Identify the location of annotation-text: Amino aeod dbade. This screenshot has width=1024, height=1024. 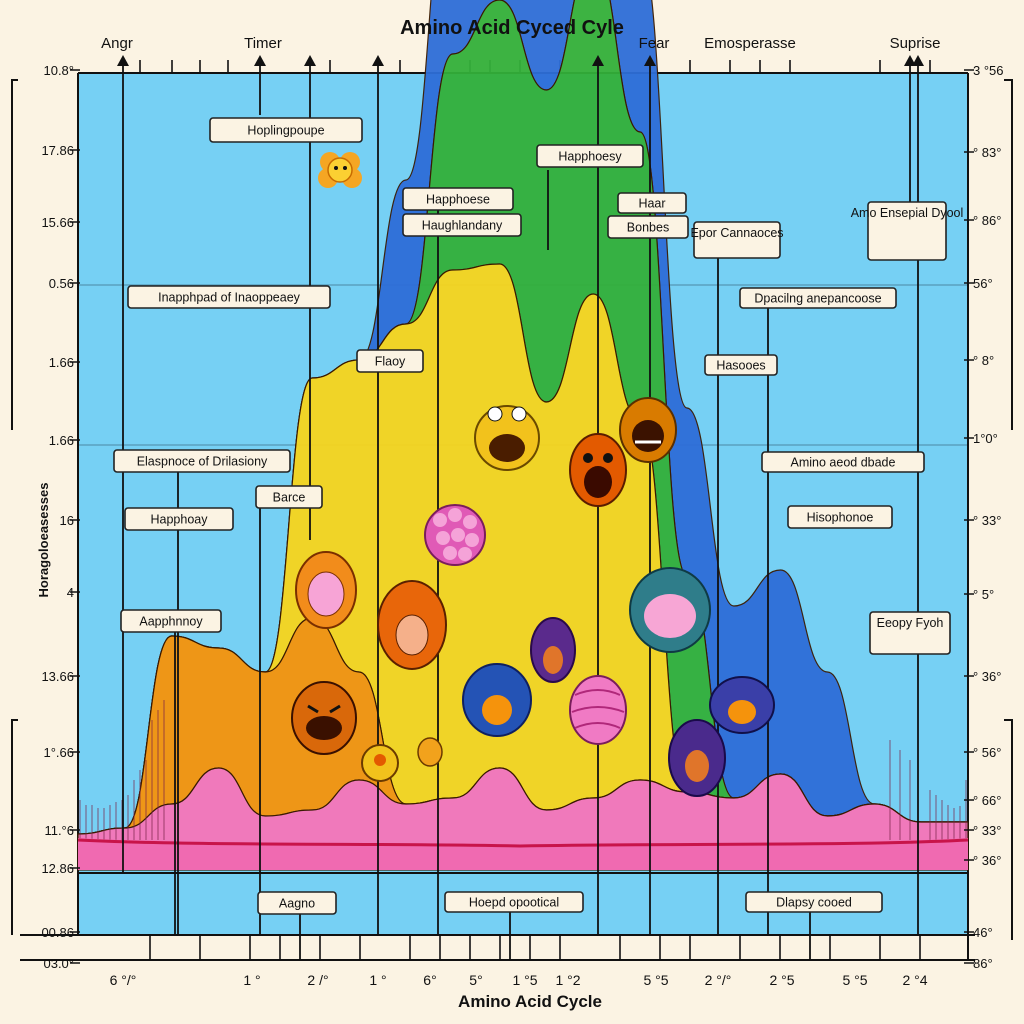
(843, 463).